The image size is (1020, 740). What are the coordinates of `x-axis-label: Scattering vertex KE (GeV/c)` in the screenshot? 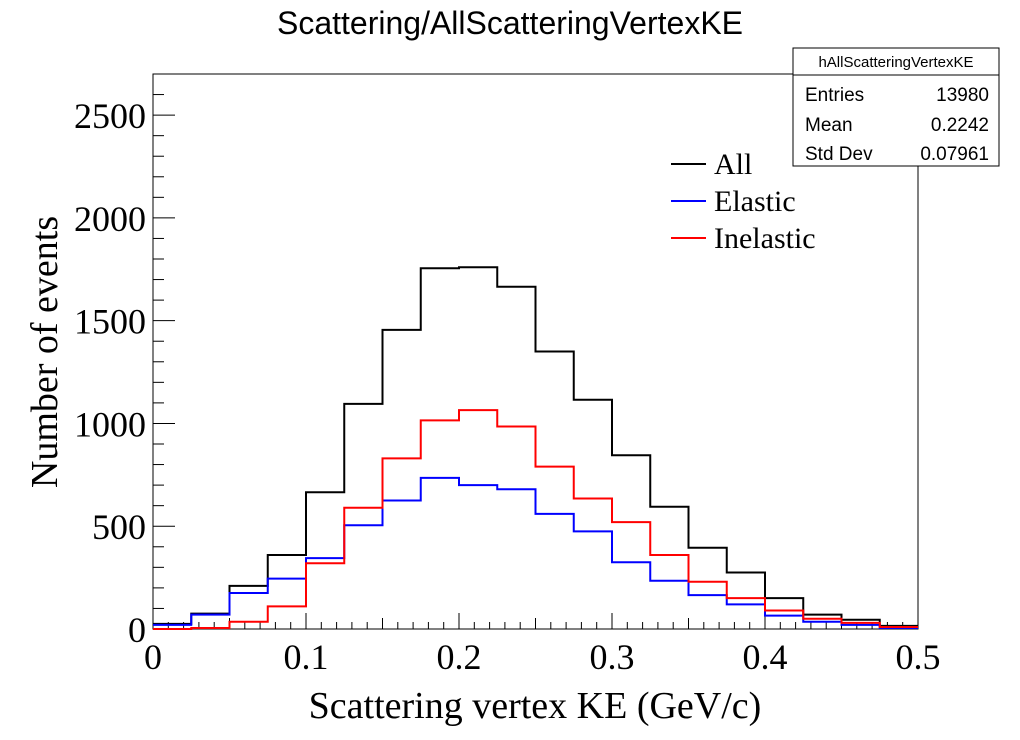 It's located at (535, 706).